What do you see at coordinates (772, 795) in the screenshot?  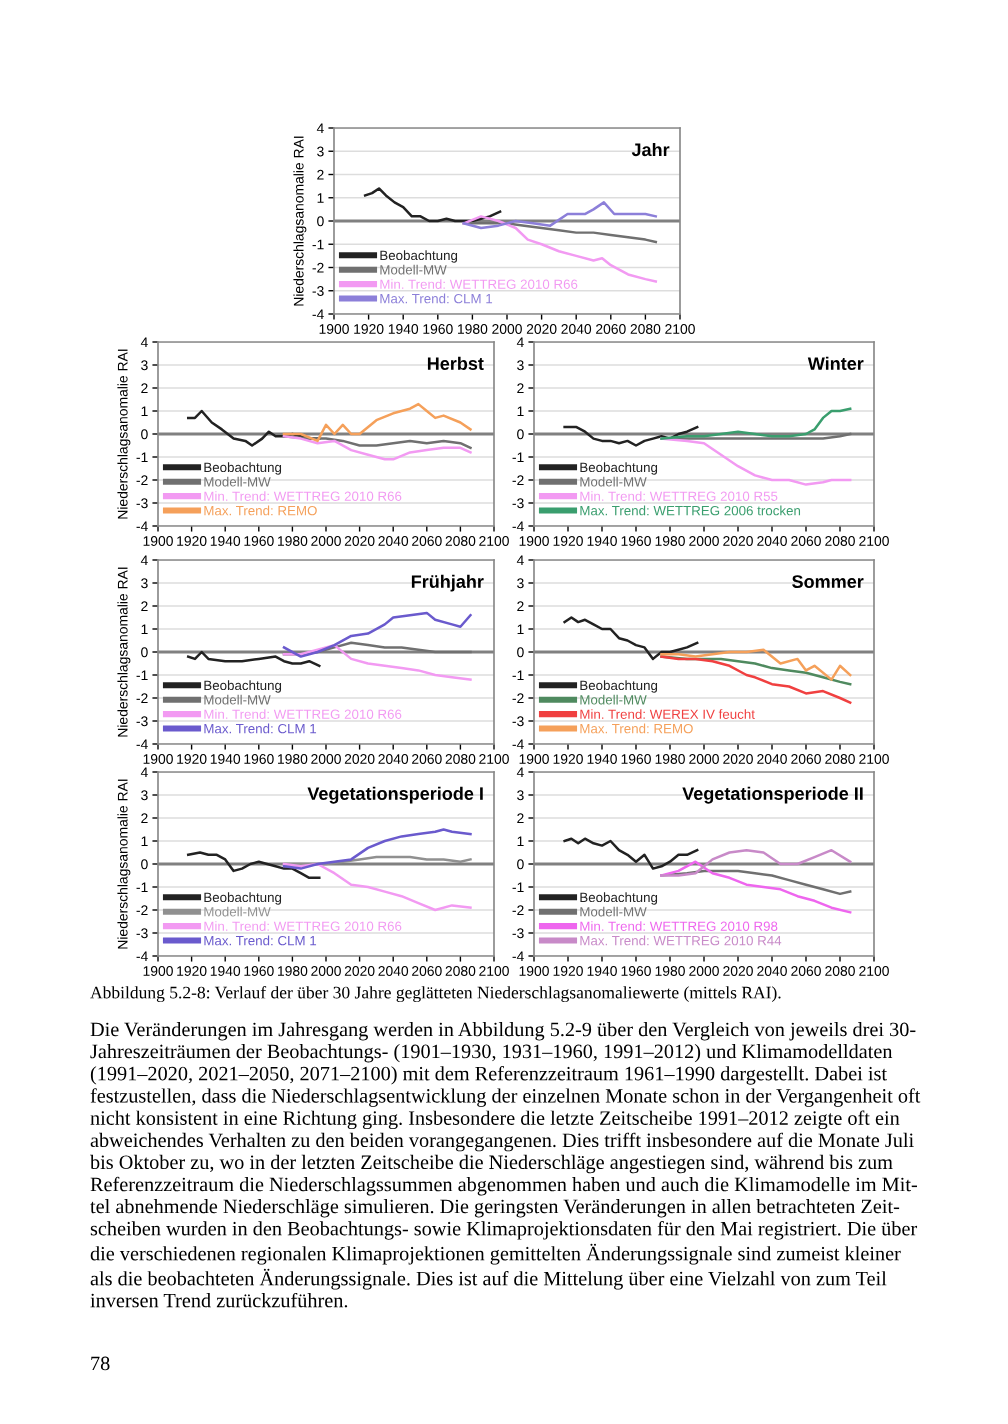 I see `text: Vegetationsperiode II` at bounding box center [772, 795].